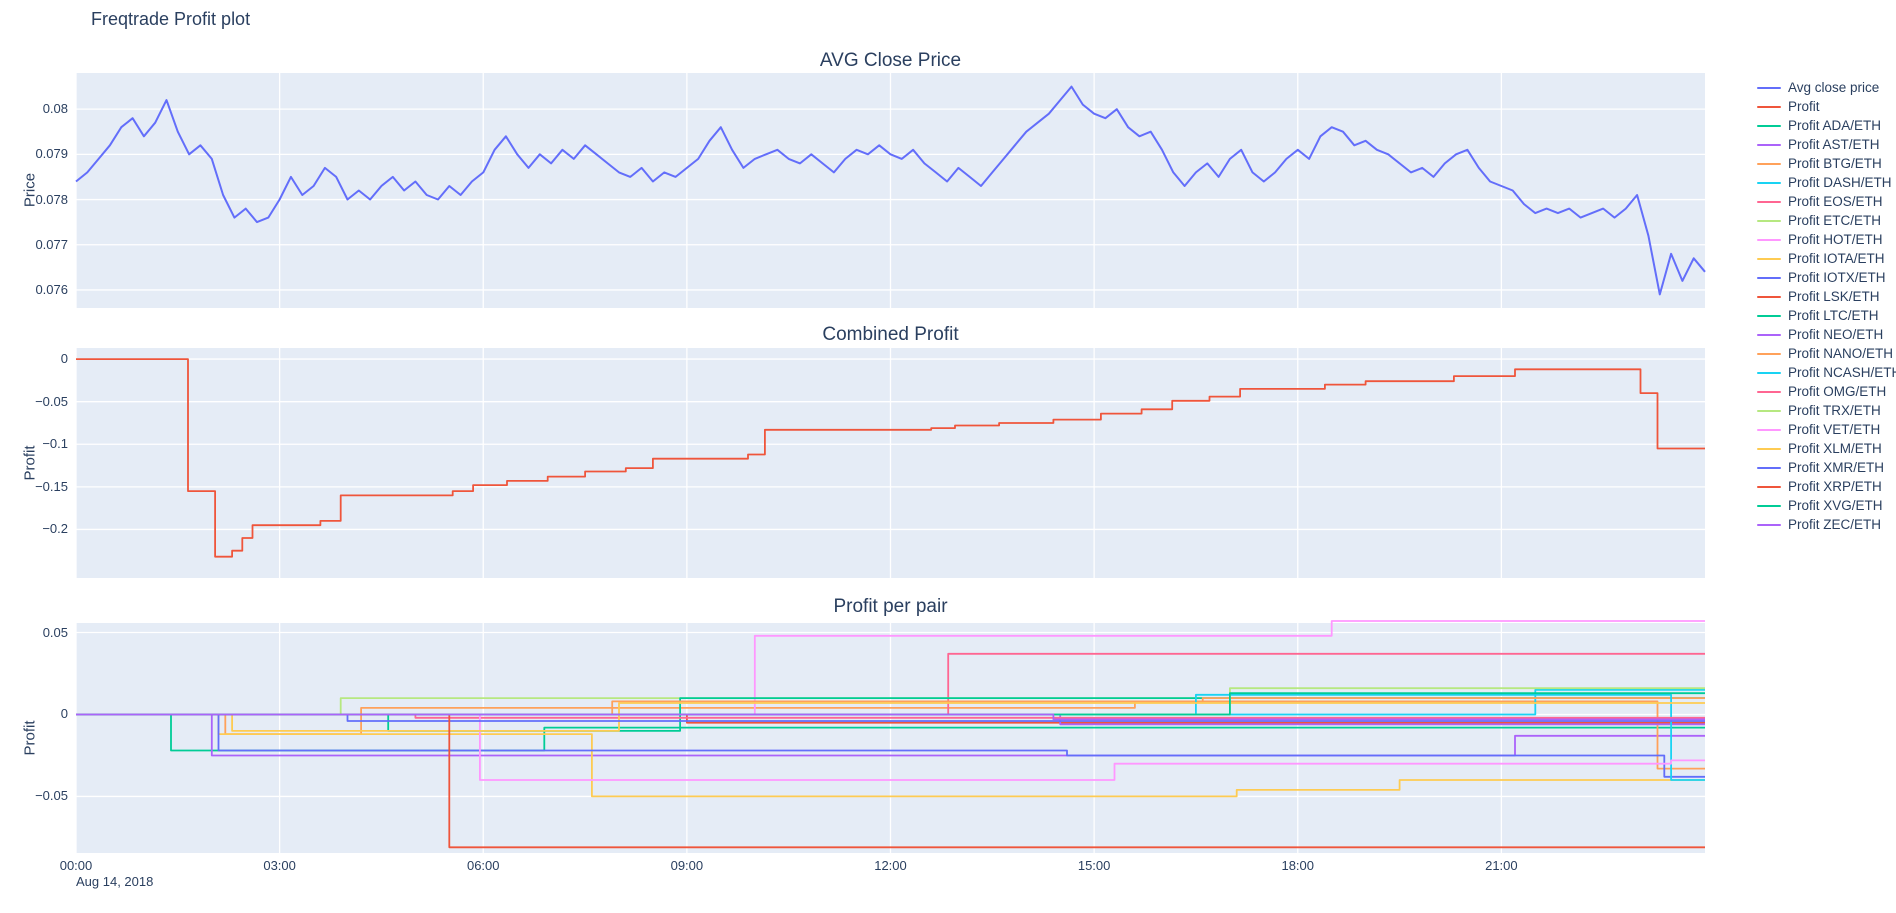 Image resolution: width=1896 pixels, height=913 pixels. Describe the element at coordinates (51, 199) in the screenshot. I see `y-tick-label: 0.078` at that location.